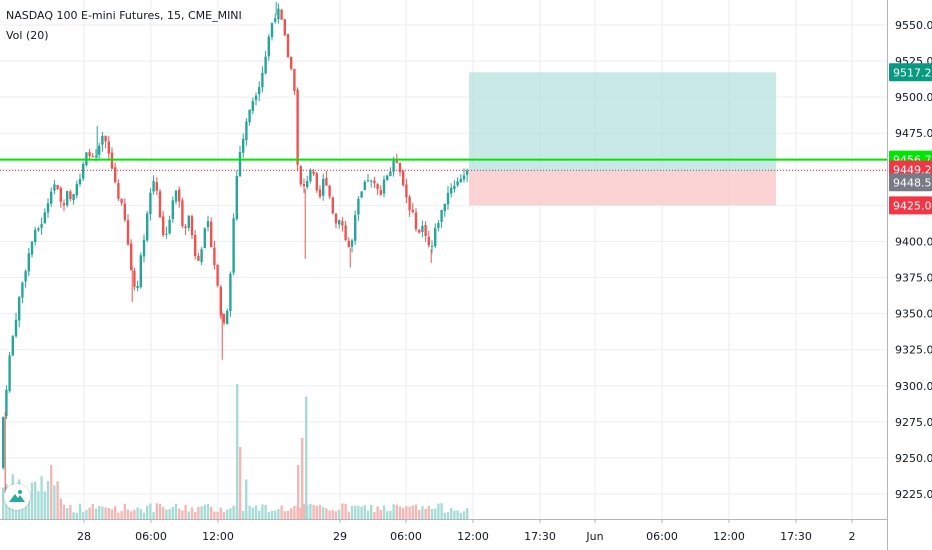  What do you see at coordinates (17, 497) in the screenshot?
I see `tradingview-logo-icon` at bounding box center [17, 497].